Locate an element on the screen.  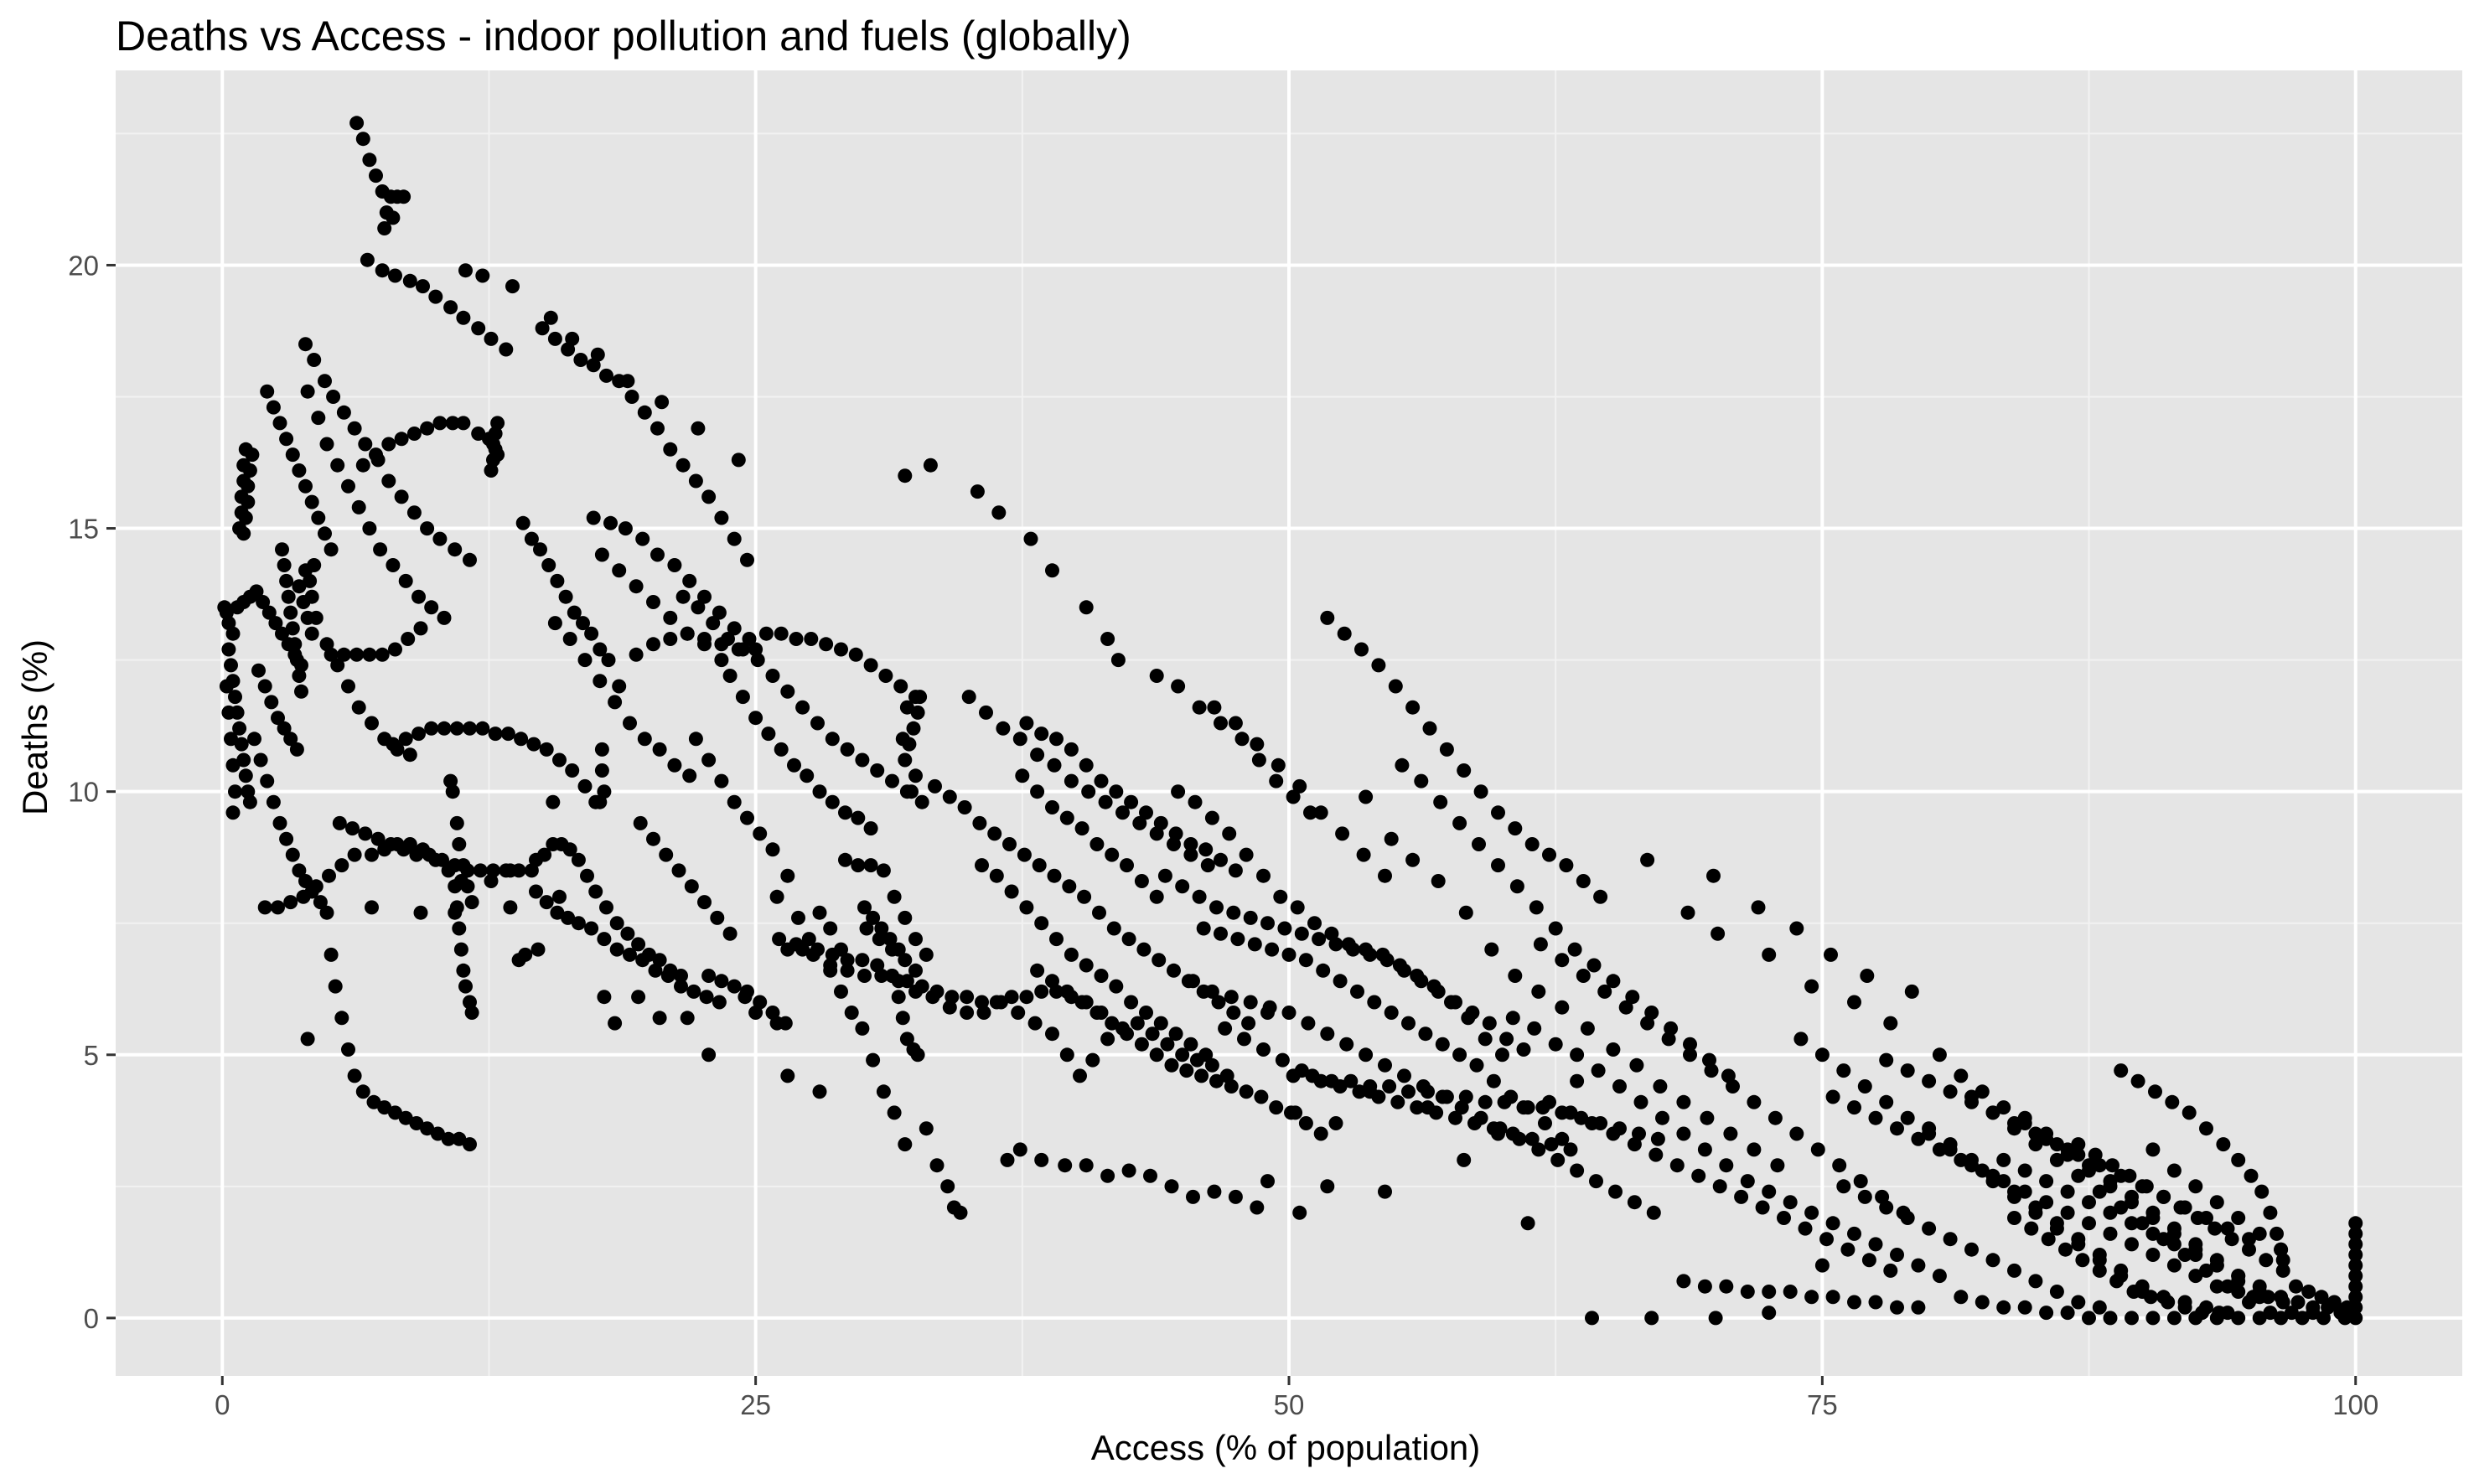
y-tick-label: 15 is located at coordinates (84, 529).